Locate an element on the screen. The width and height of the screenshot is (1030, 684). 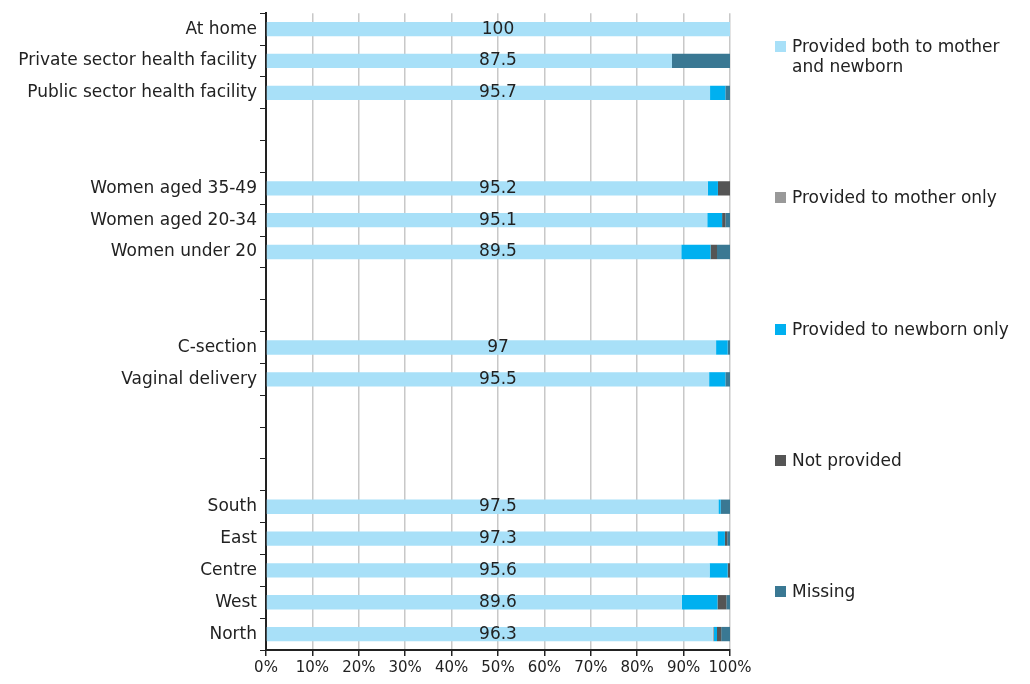
y-tick-label: Centre is located at coordinates (228, 568).